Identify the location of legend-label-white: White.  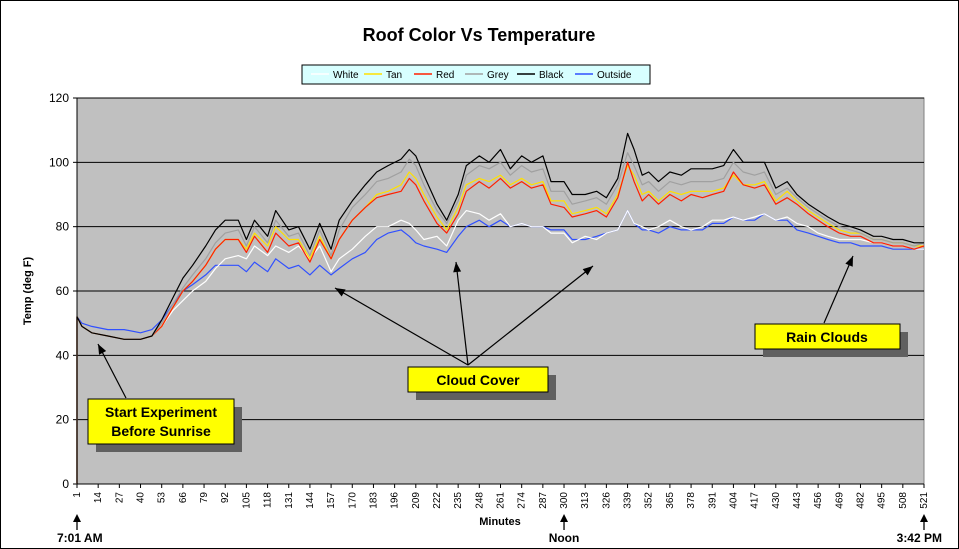
(346, 75).